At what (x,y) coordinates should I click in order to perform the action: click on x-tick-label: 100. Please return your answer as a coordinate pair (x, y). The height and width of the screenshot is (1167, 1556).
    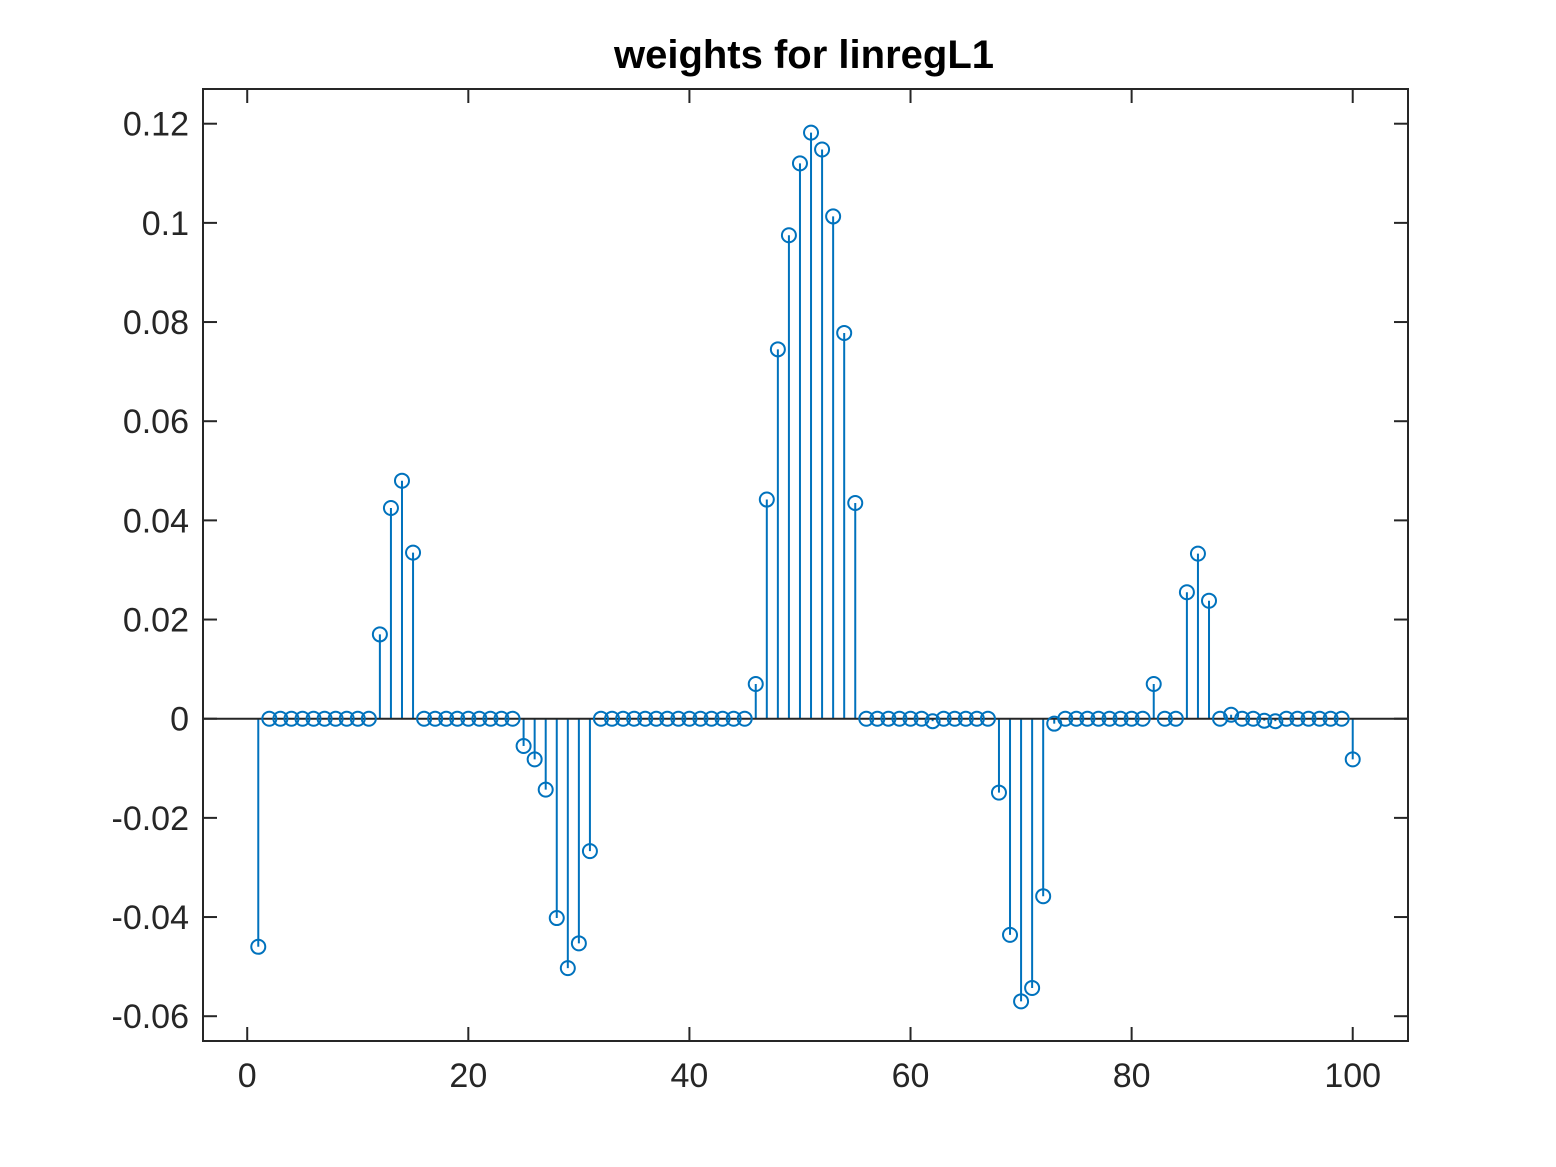
    Looking at the image, I should click on (1352, 1076).